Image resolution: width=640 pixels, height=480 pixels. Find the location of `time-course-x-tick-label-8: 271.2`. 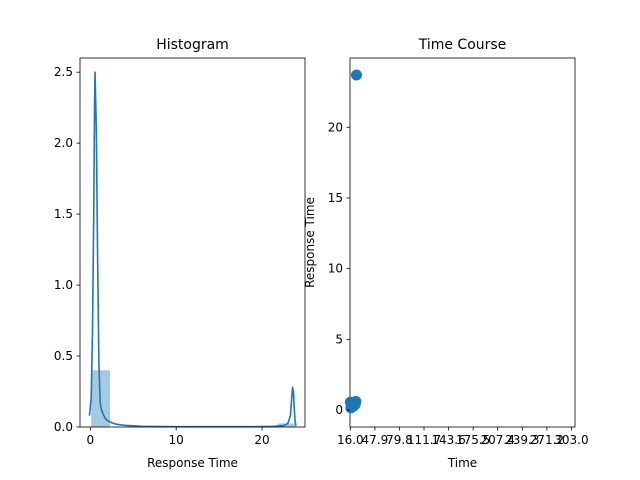

time-course-x-tick-label-8: 271.2 is located at coordinates (547, 440).